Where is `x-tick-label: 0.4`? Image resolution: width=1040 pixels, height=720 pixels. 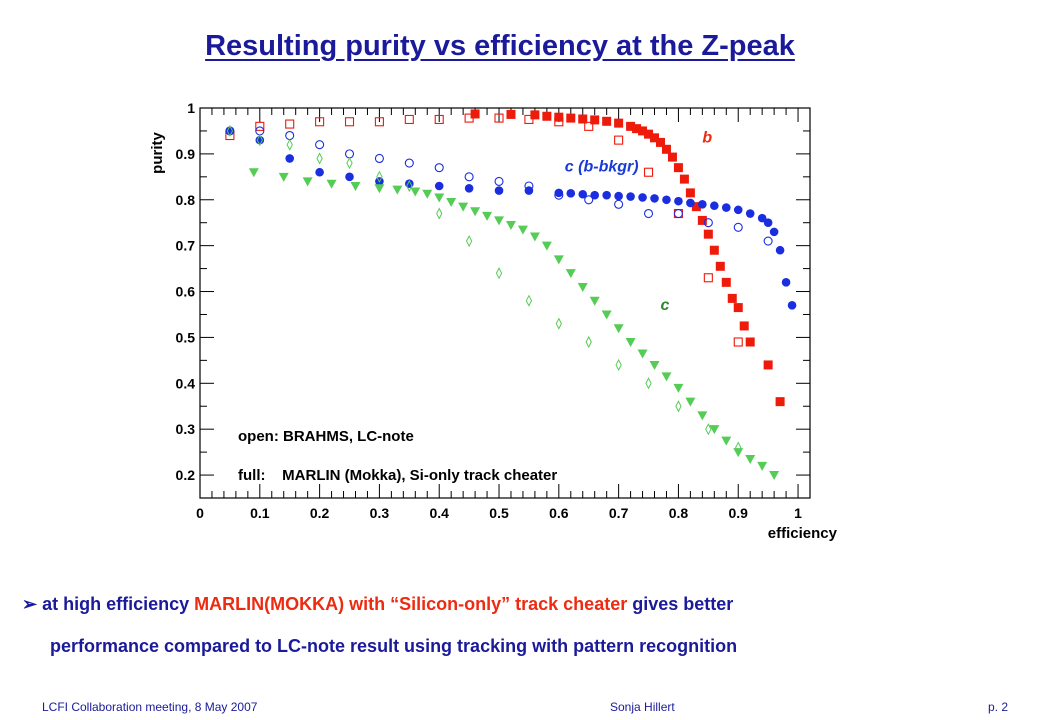 x-tick-label: 0.4 is located at coordinates (439, 513).